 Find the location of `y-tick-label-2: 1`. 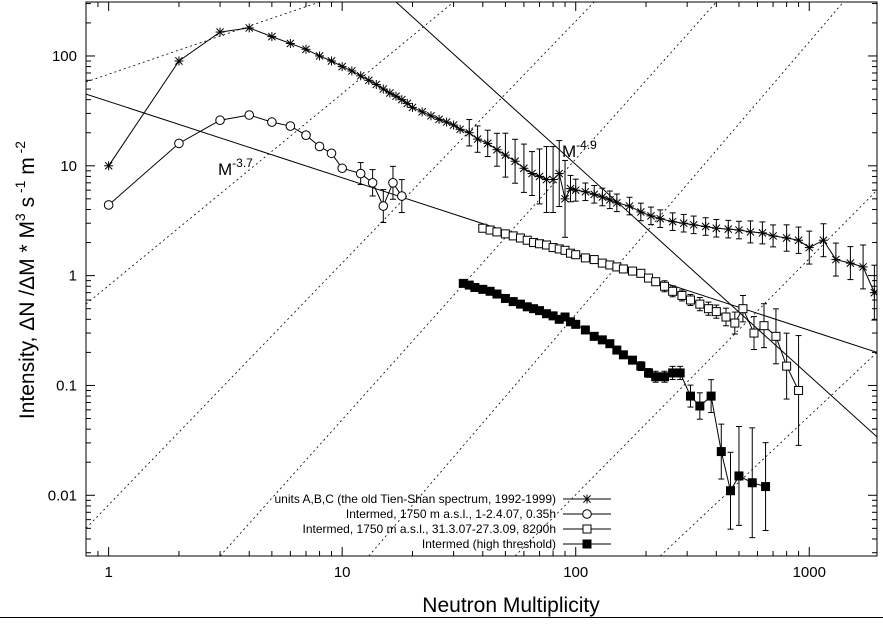

y-tick-label-2: 1 is located at coordinates (73, 276).